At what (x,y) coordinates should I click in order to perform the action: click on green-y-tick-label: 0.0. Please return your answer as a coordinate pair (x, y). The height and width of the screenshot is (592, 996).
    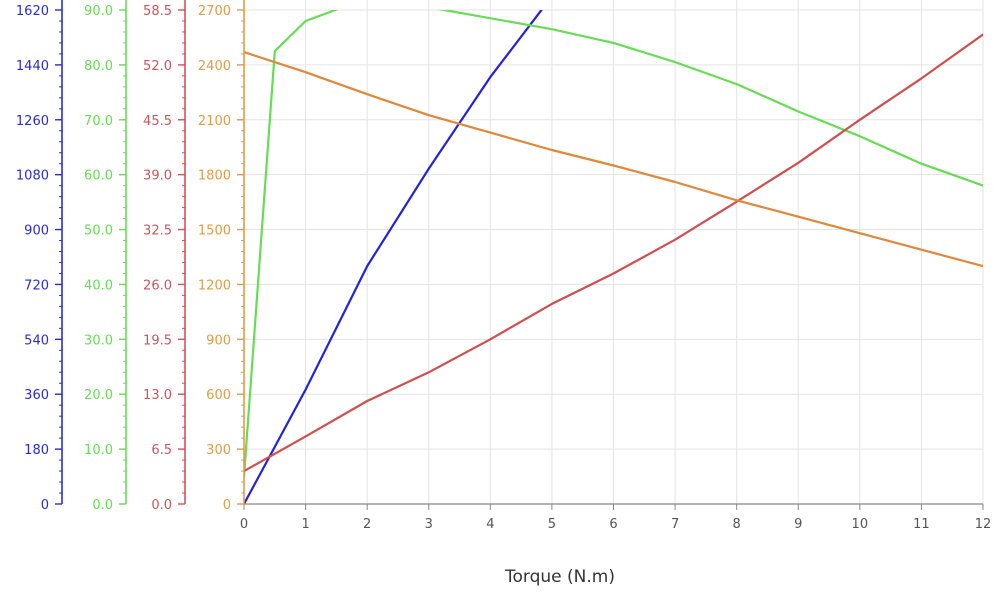
    Looking at the image, I should click on (102, 505).